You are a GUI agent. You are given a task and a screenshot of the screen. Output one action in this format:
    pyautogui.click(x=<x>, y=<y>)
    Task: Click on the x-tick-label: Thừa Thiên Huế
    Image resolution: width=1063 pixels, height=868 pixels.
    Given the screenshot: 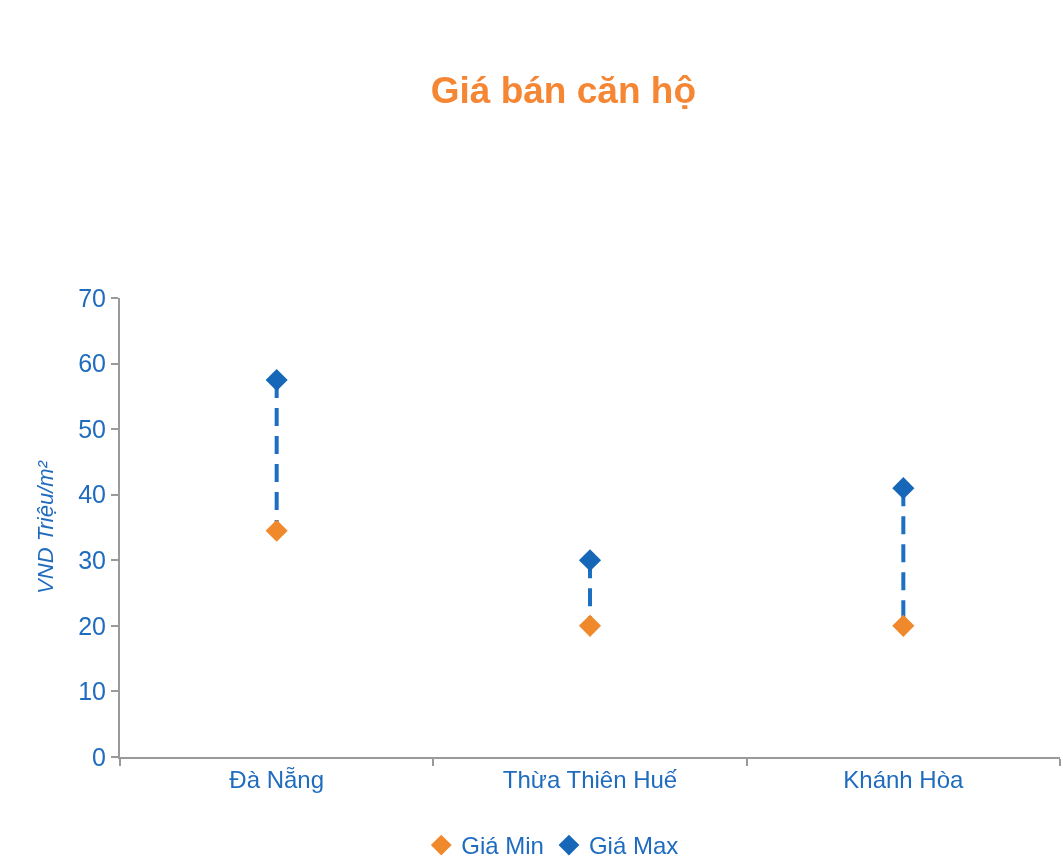 What is the action you would take?
    pyautogui.click(x=590, y=779)
    